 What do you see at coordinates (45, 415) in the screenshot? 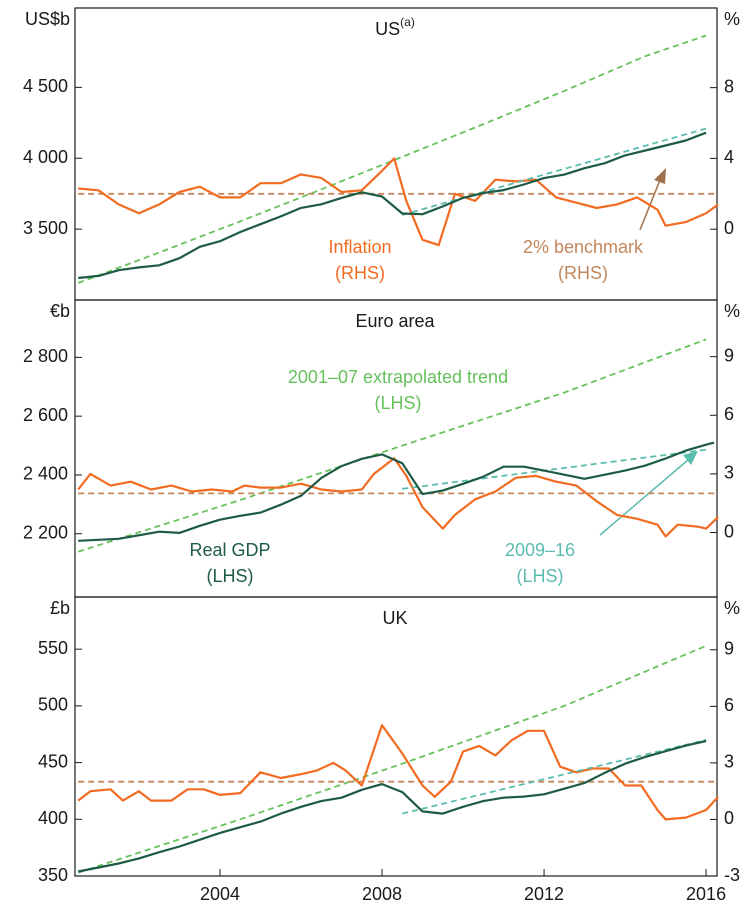
I see `y-tick-label: 2 600` at bounding box center [45, 415].